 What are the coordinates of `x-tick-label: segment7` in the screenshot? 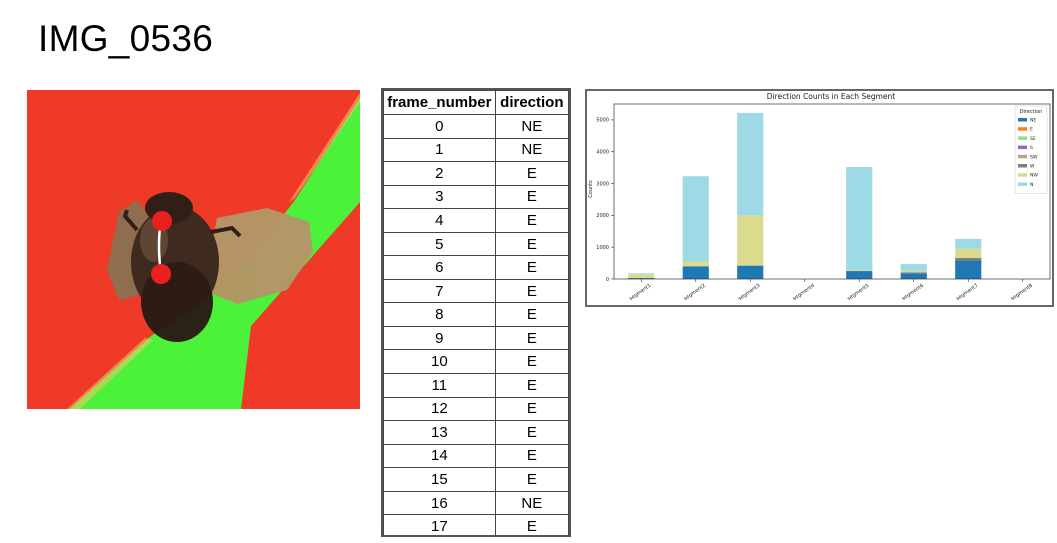 It's located at (967, 292).